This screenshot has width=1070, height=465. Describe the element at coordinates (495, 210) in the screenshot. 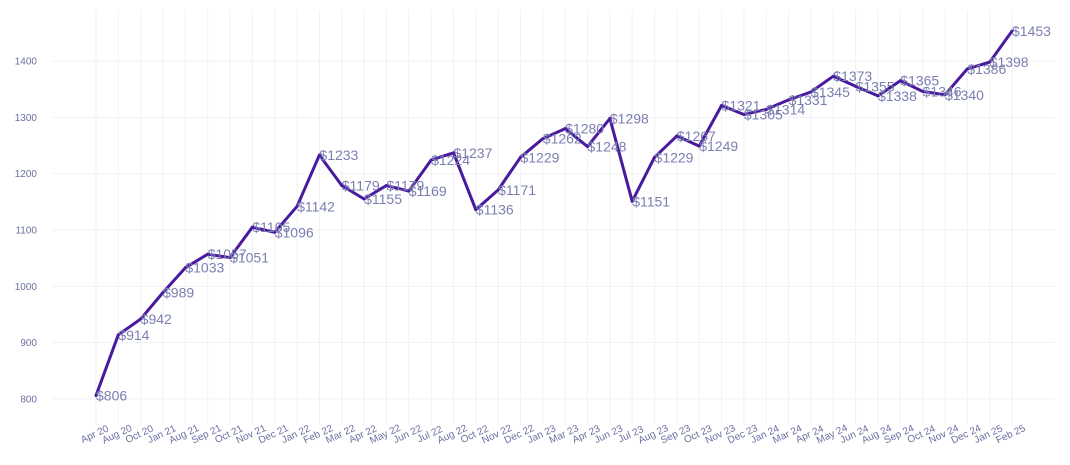

I see `data-label: $1136` at that location.